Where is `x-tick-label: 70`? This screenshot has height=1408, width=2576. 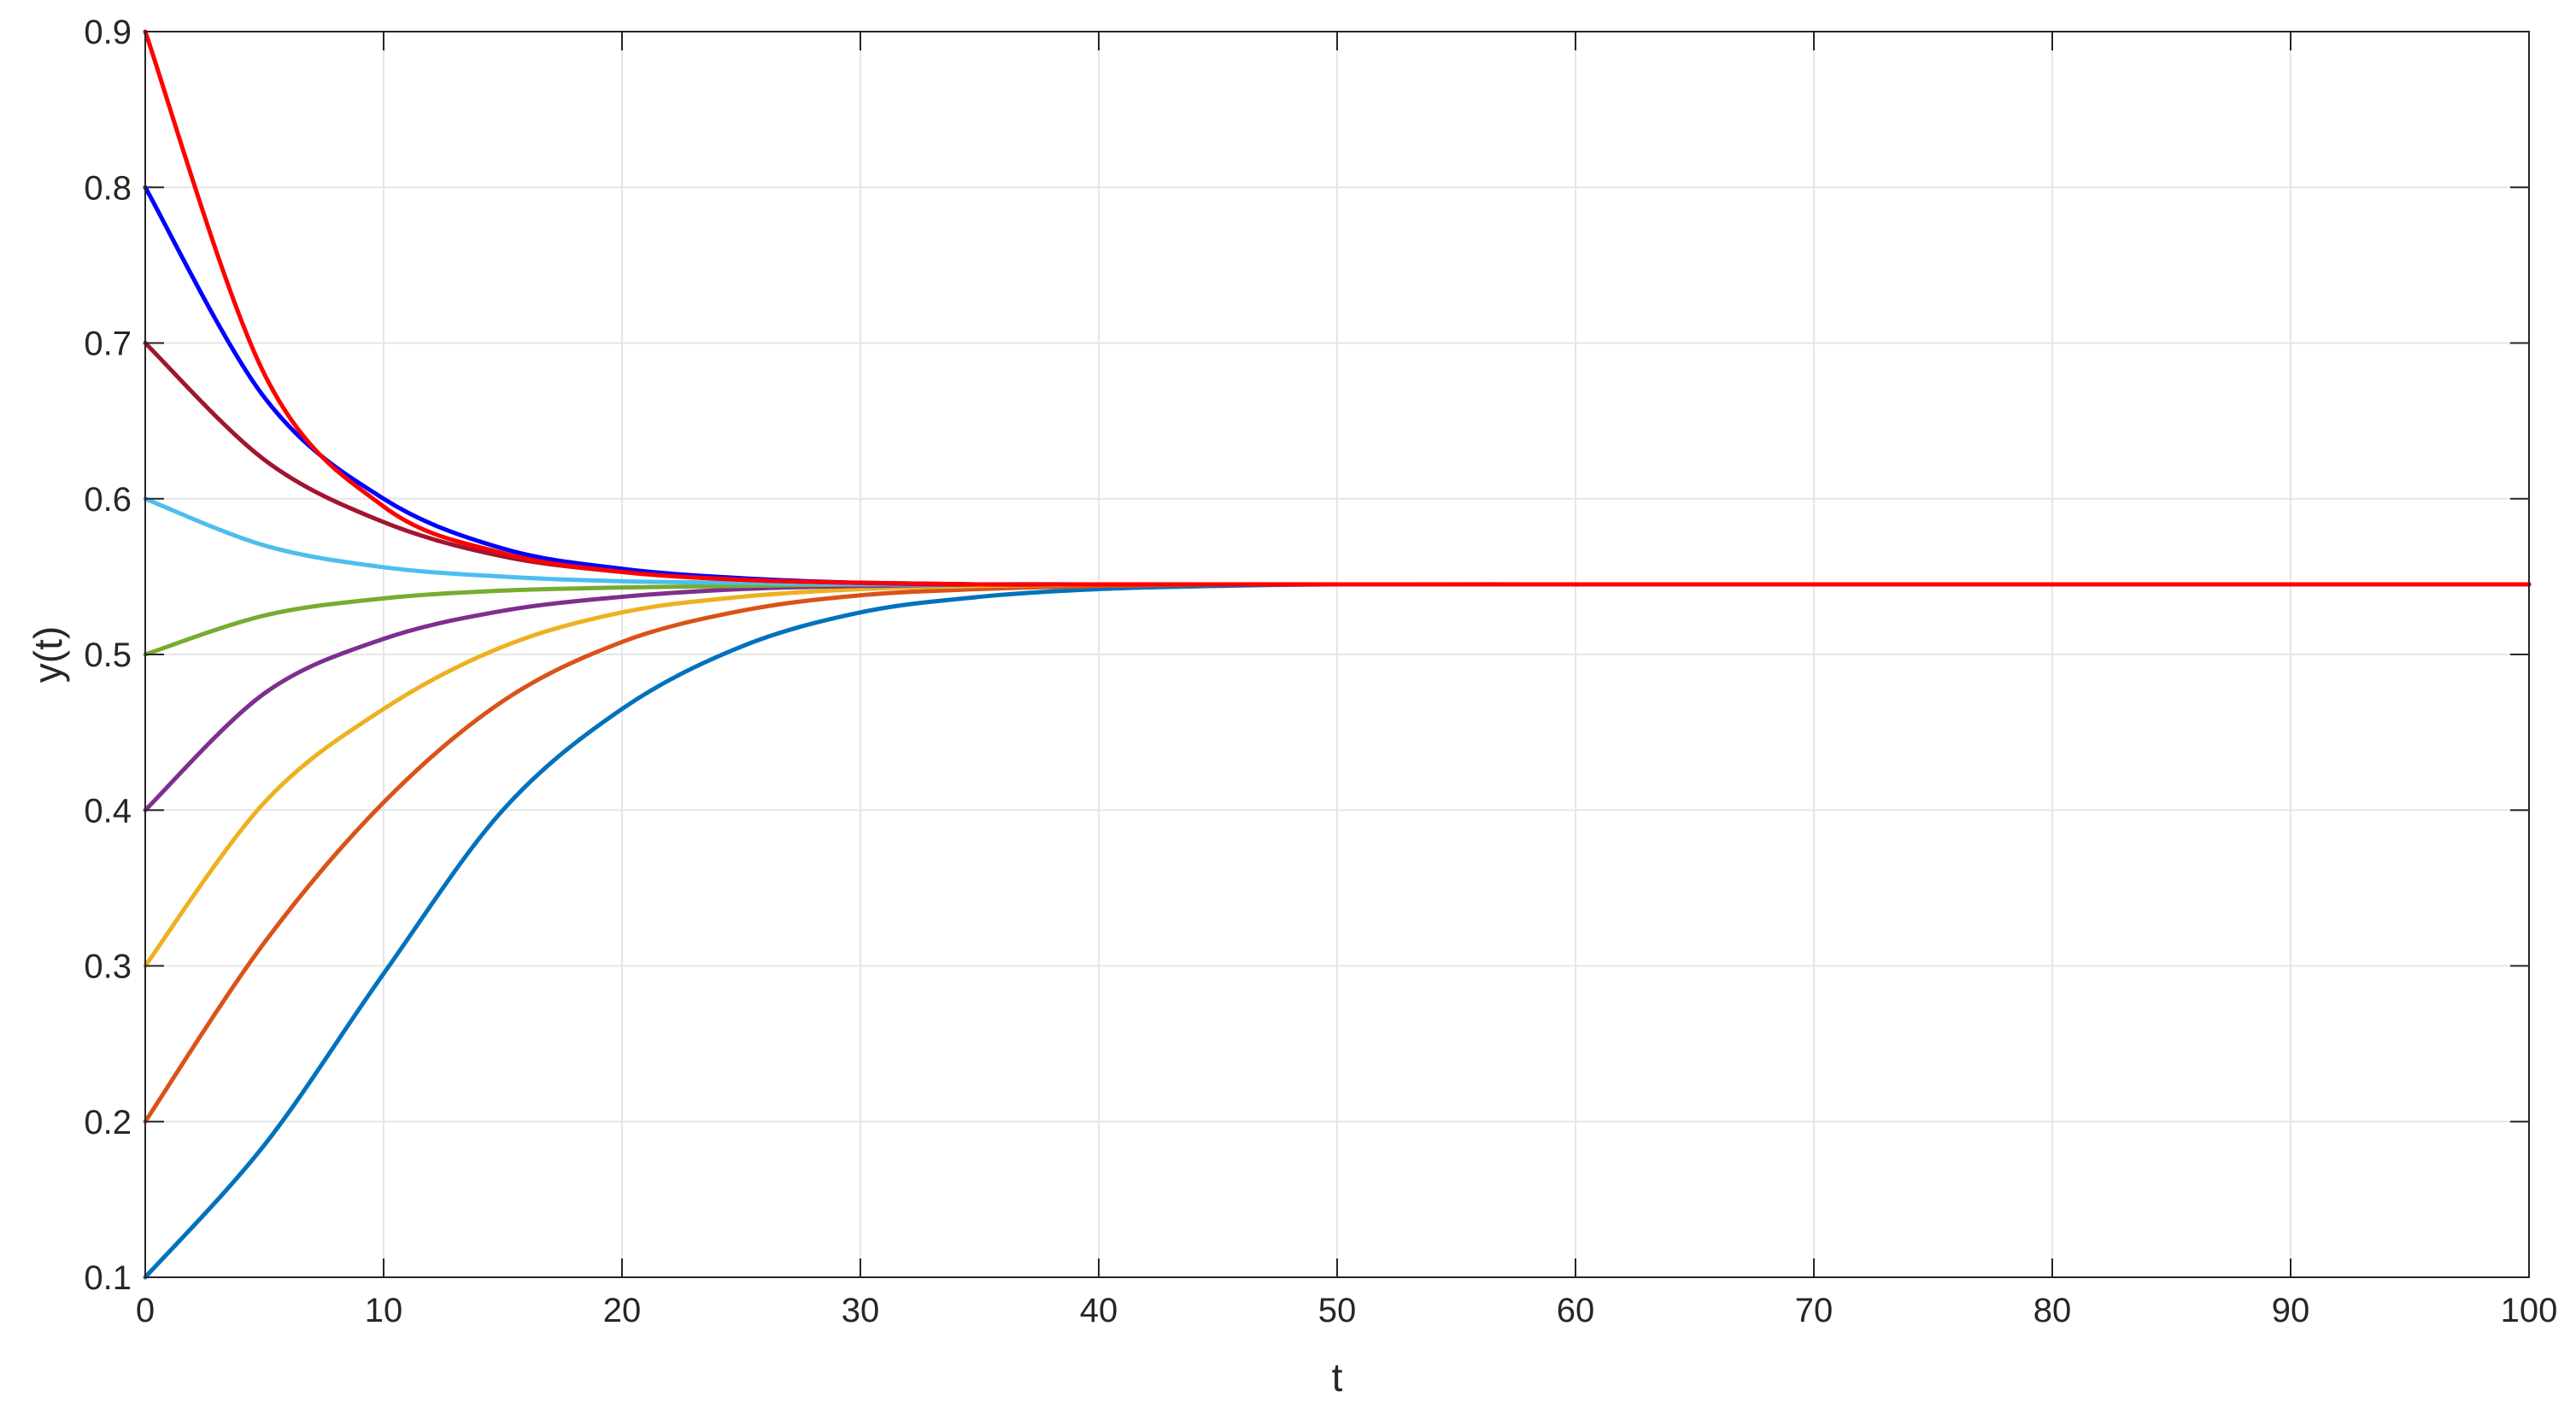 x-tick-label: 70 is located at coordinates (1814, 1310).